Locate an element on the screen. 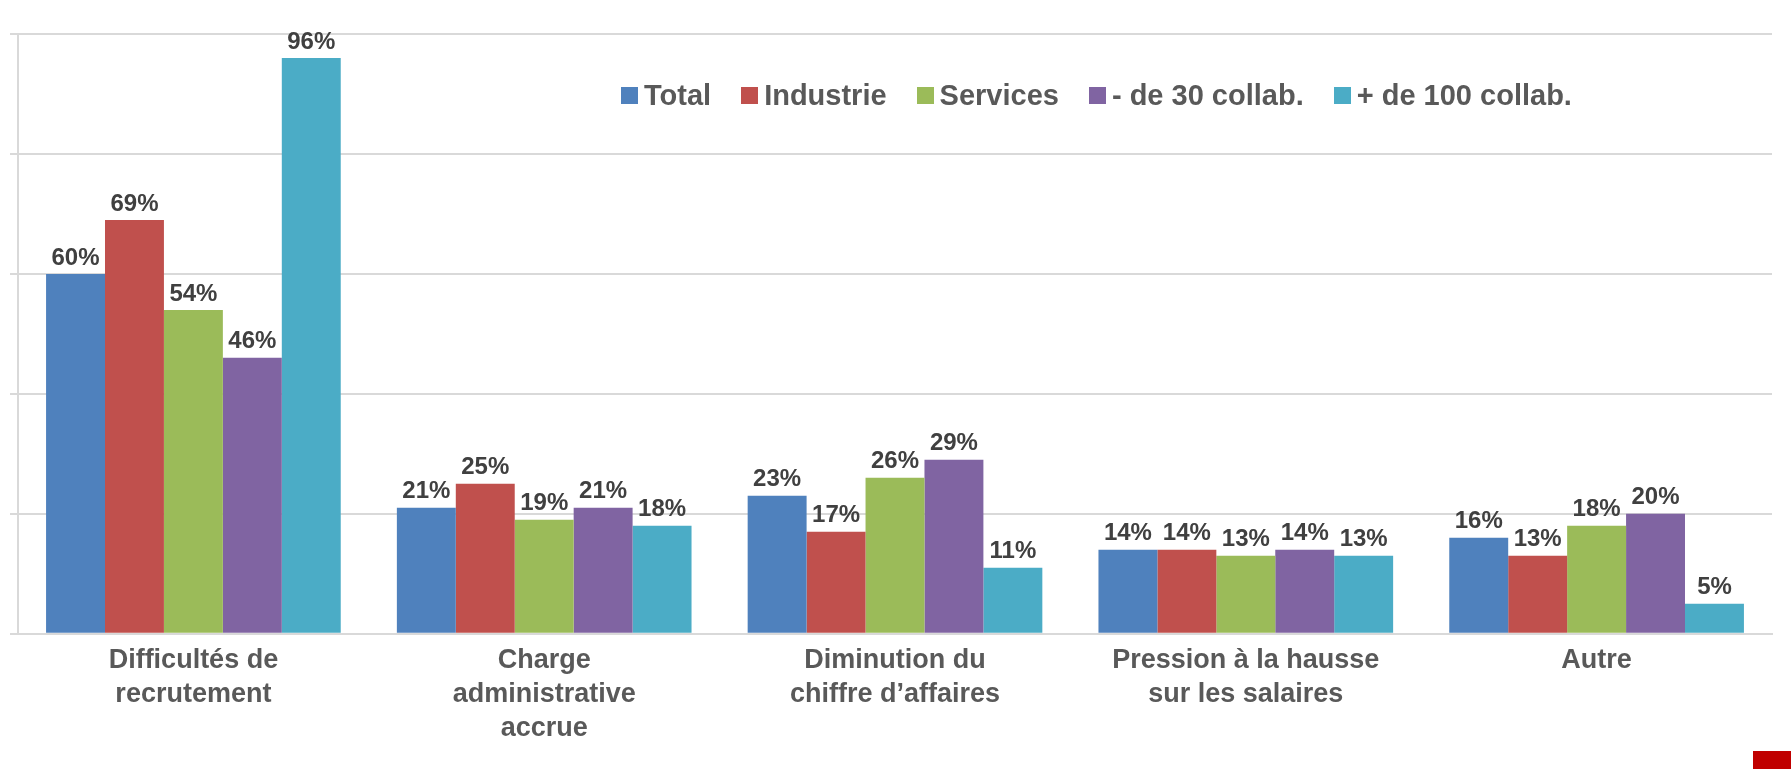 This screenshot has width=1791, height=769. data-label: 5% is located at coordinates (1714, 586).